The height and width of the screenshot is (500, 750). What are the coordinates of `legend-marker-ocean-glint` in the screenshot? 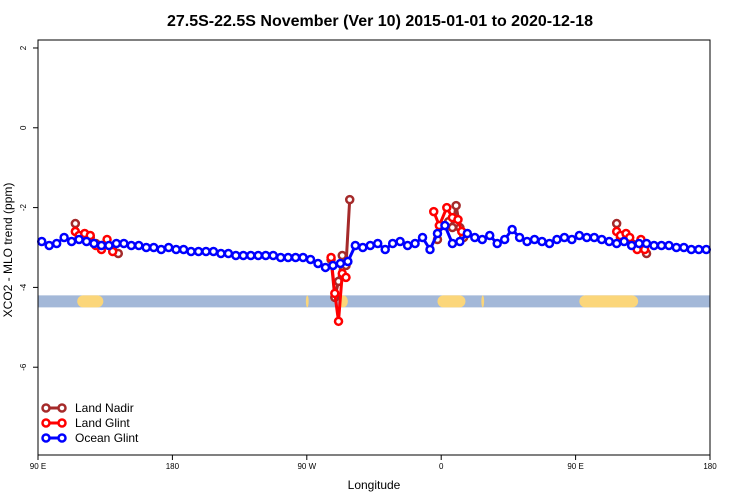 It's located at (46, 438).